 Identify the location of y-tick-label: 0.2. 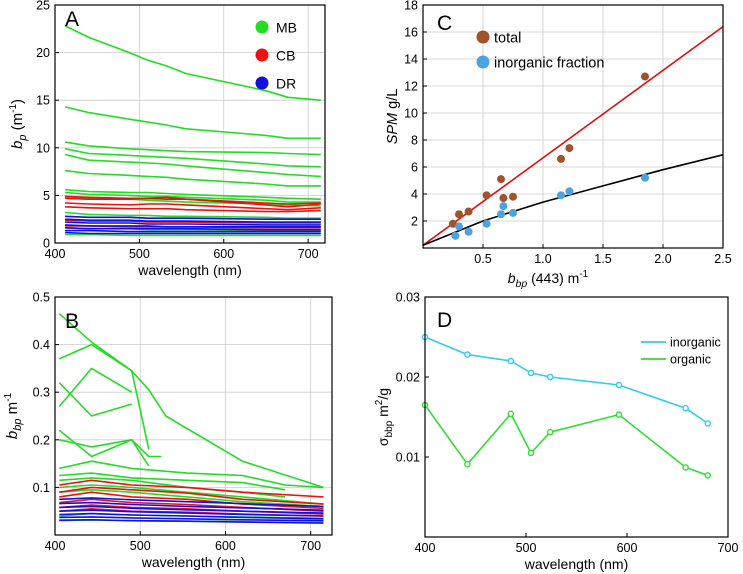
(41, 440).